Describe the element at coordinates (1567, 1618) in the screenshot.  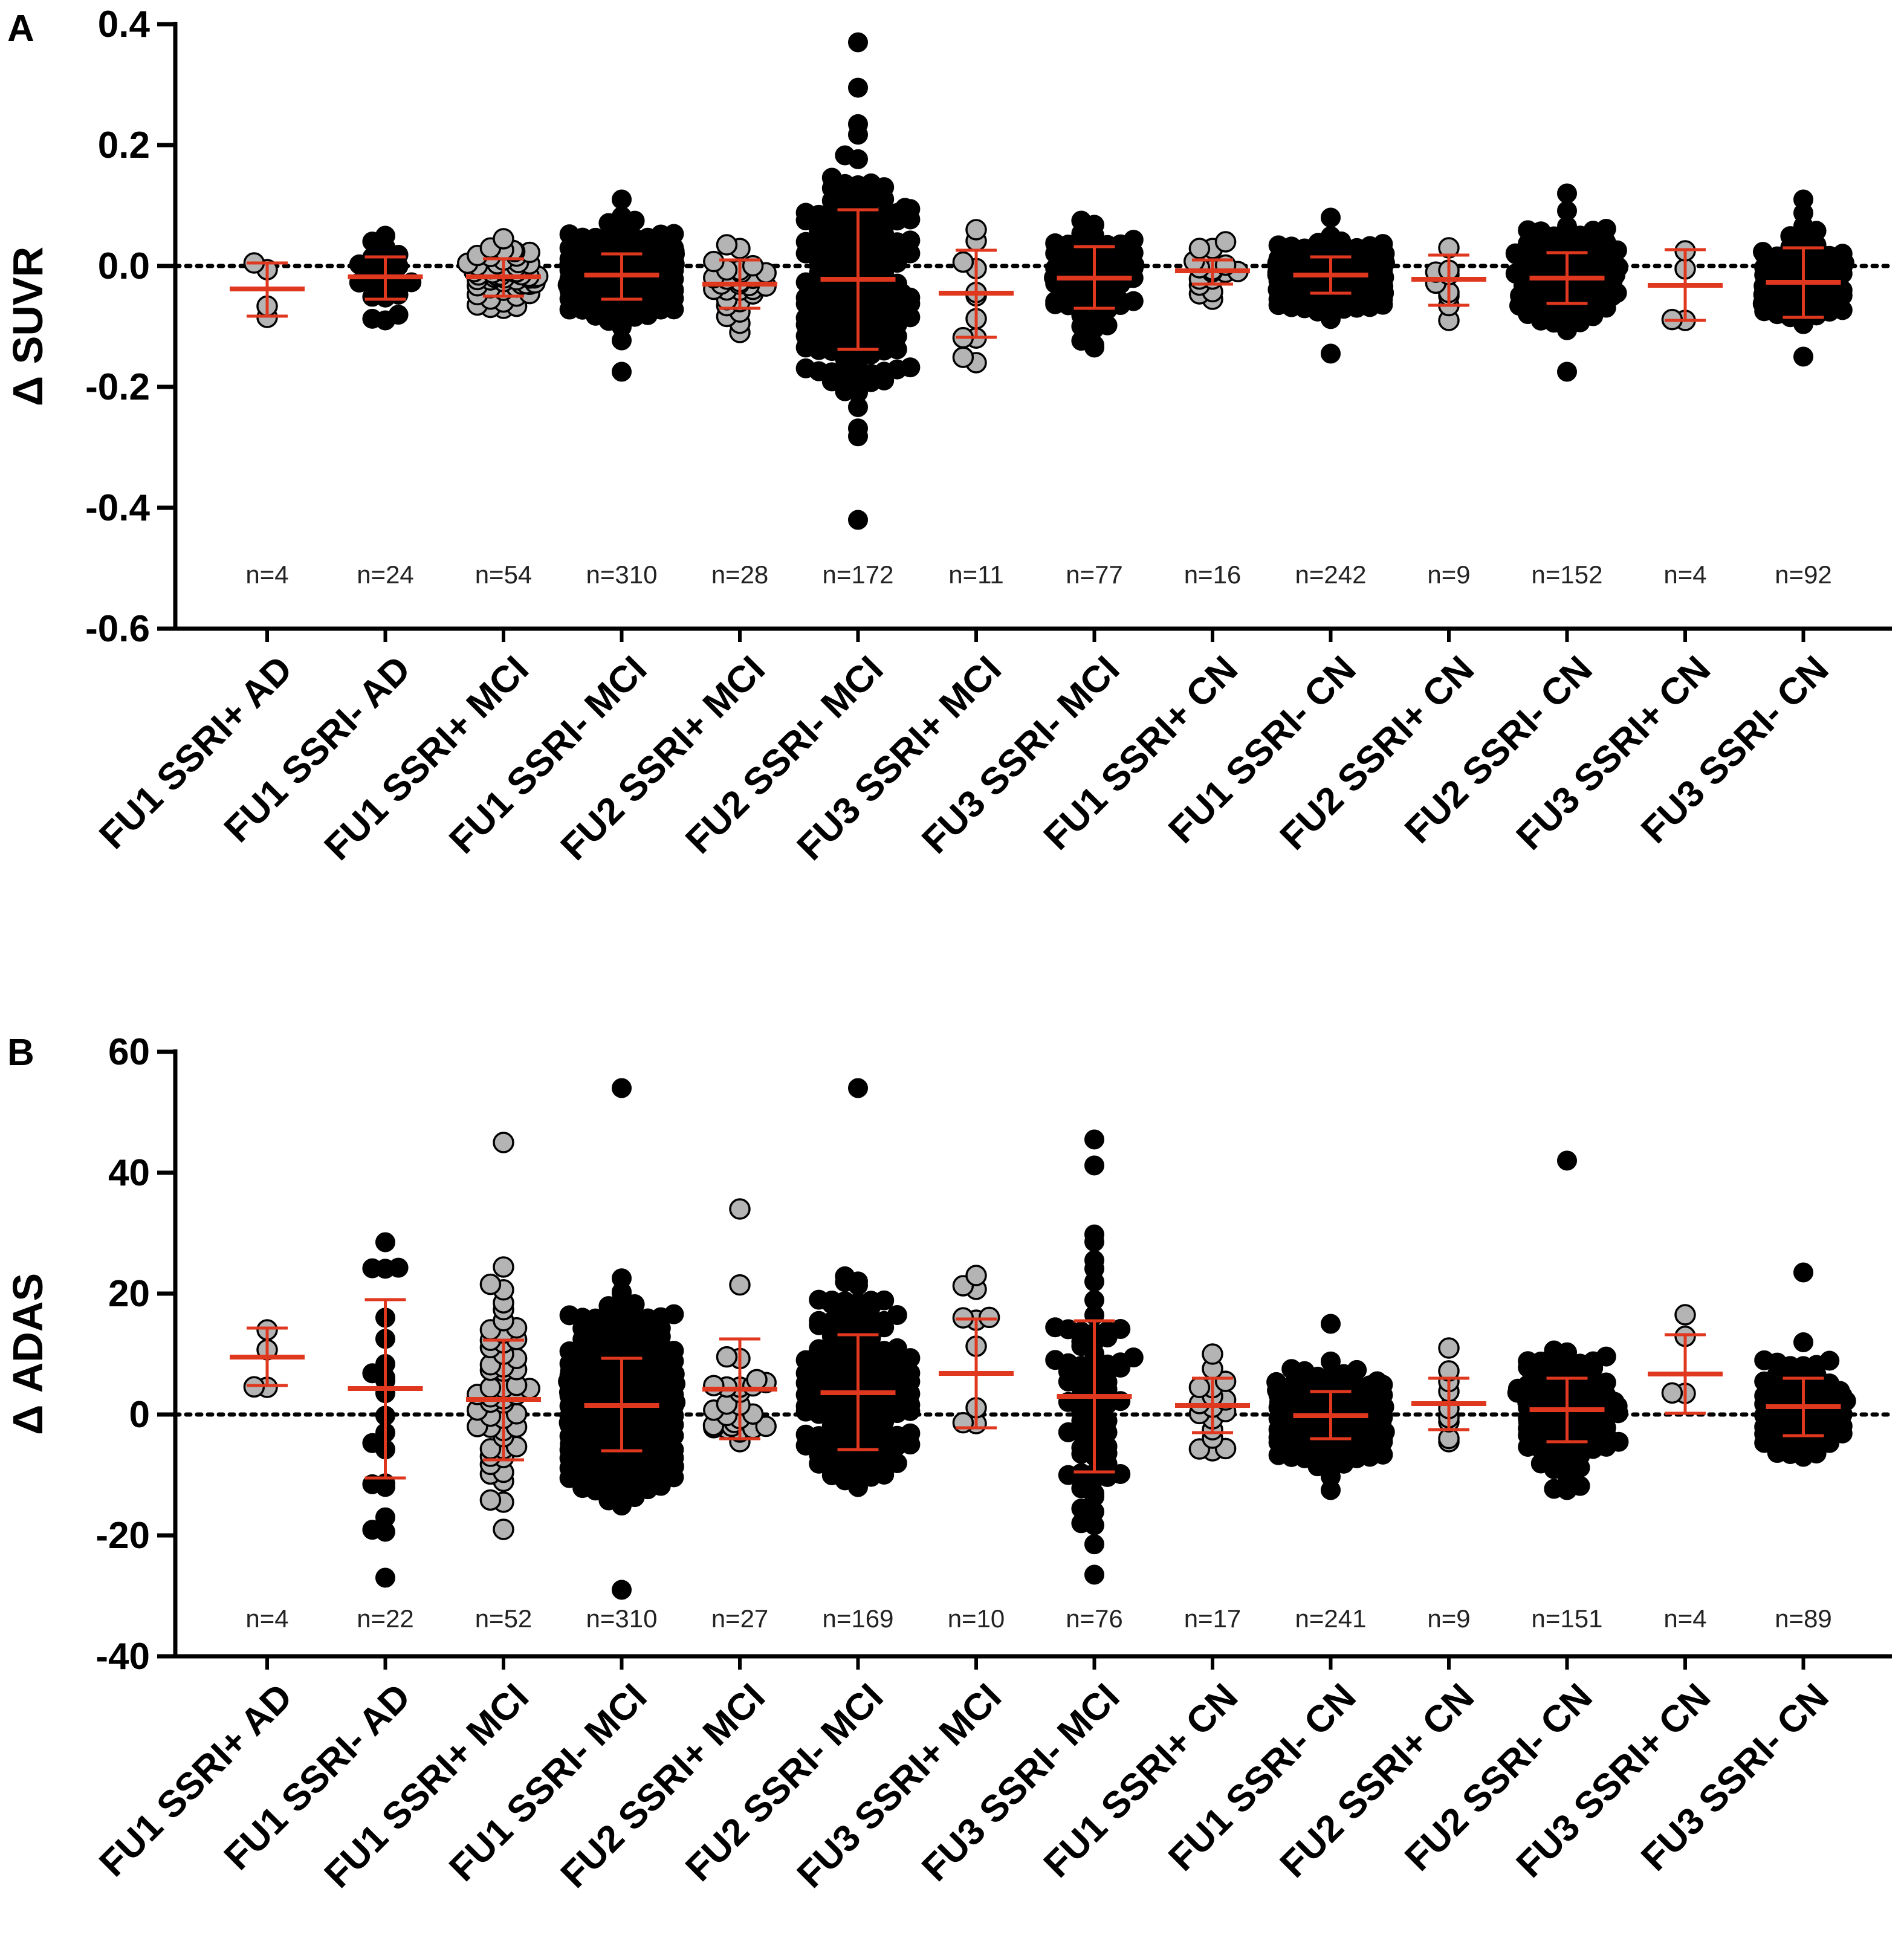
I see `n-count-label: n=151` at that location.